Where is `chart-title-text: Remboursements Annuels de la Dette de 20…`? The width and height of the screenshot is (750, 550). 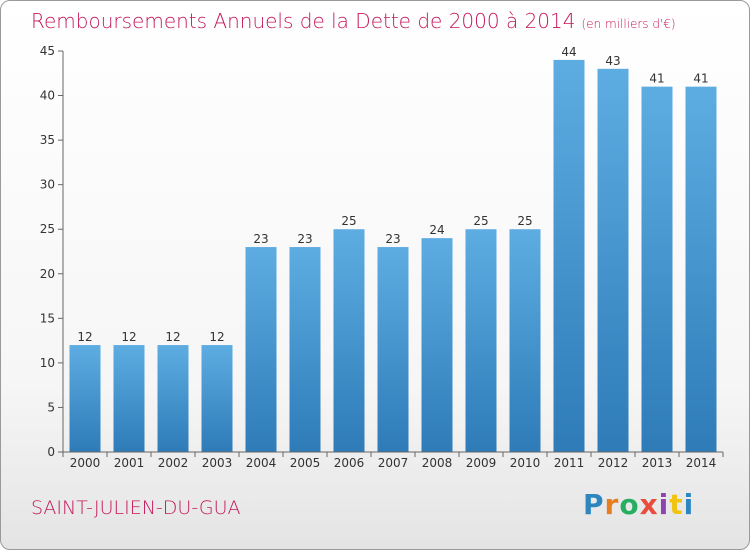 chart-title-text: Remboursements Annuels de la Dette de 20… is located at coordinates (303, 21).